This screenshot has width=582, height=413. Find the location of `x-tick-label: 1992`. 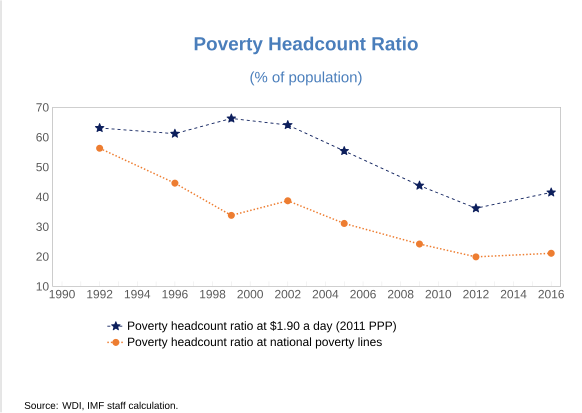

x-tick-label: 1992 is located at coordinates (99, 294).